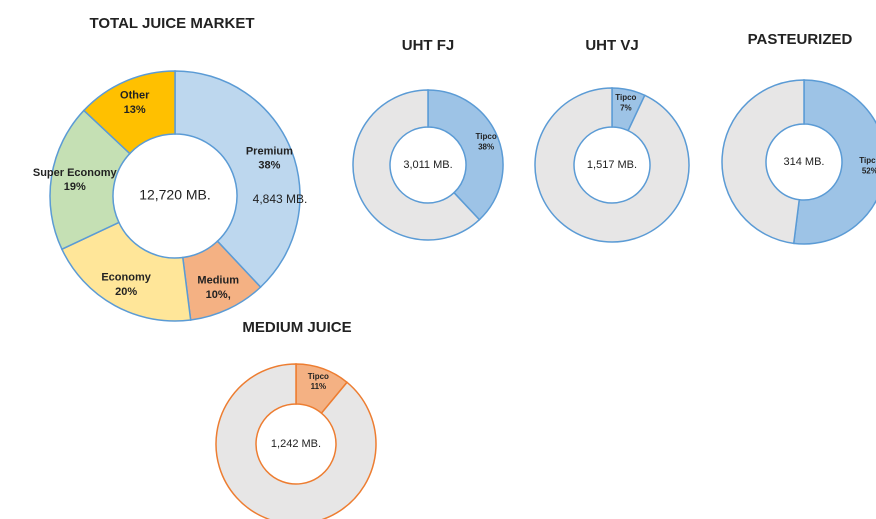 Image resolution: width=876 pixels, height=519 pixels. I want to click on center-label: 314 MB., so click(804, 162).